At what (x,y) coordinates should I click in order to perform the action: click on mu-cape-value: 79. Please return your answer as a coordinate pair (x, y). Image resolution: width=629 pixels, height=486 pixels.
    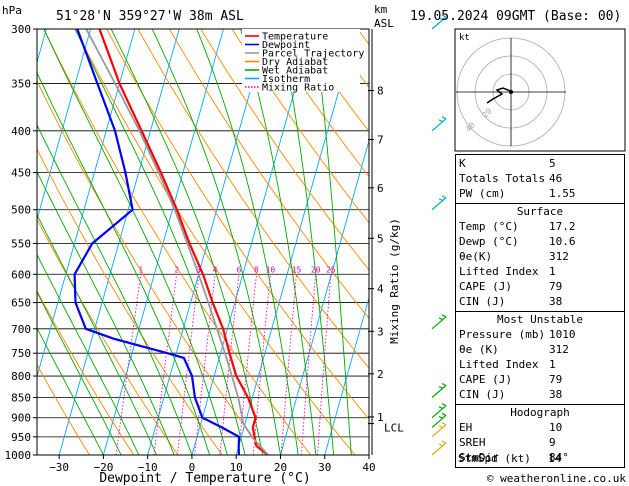
    Looking at the image, I should click on (556, 379).